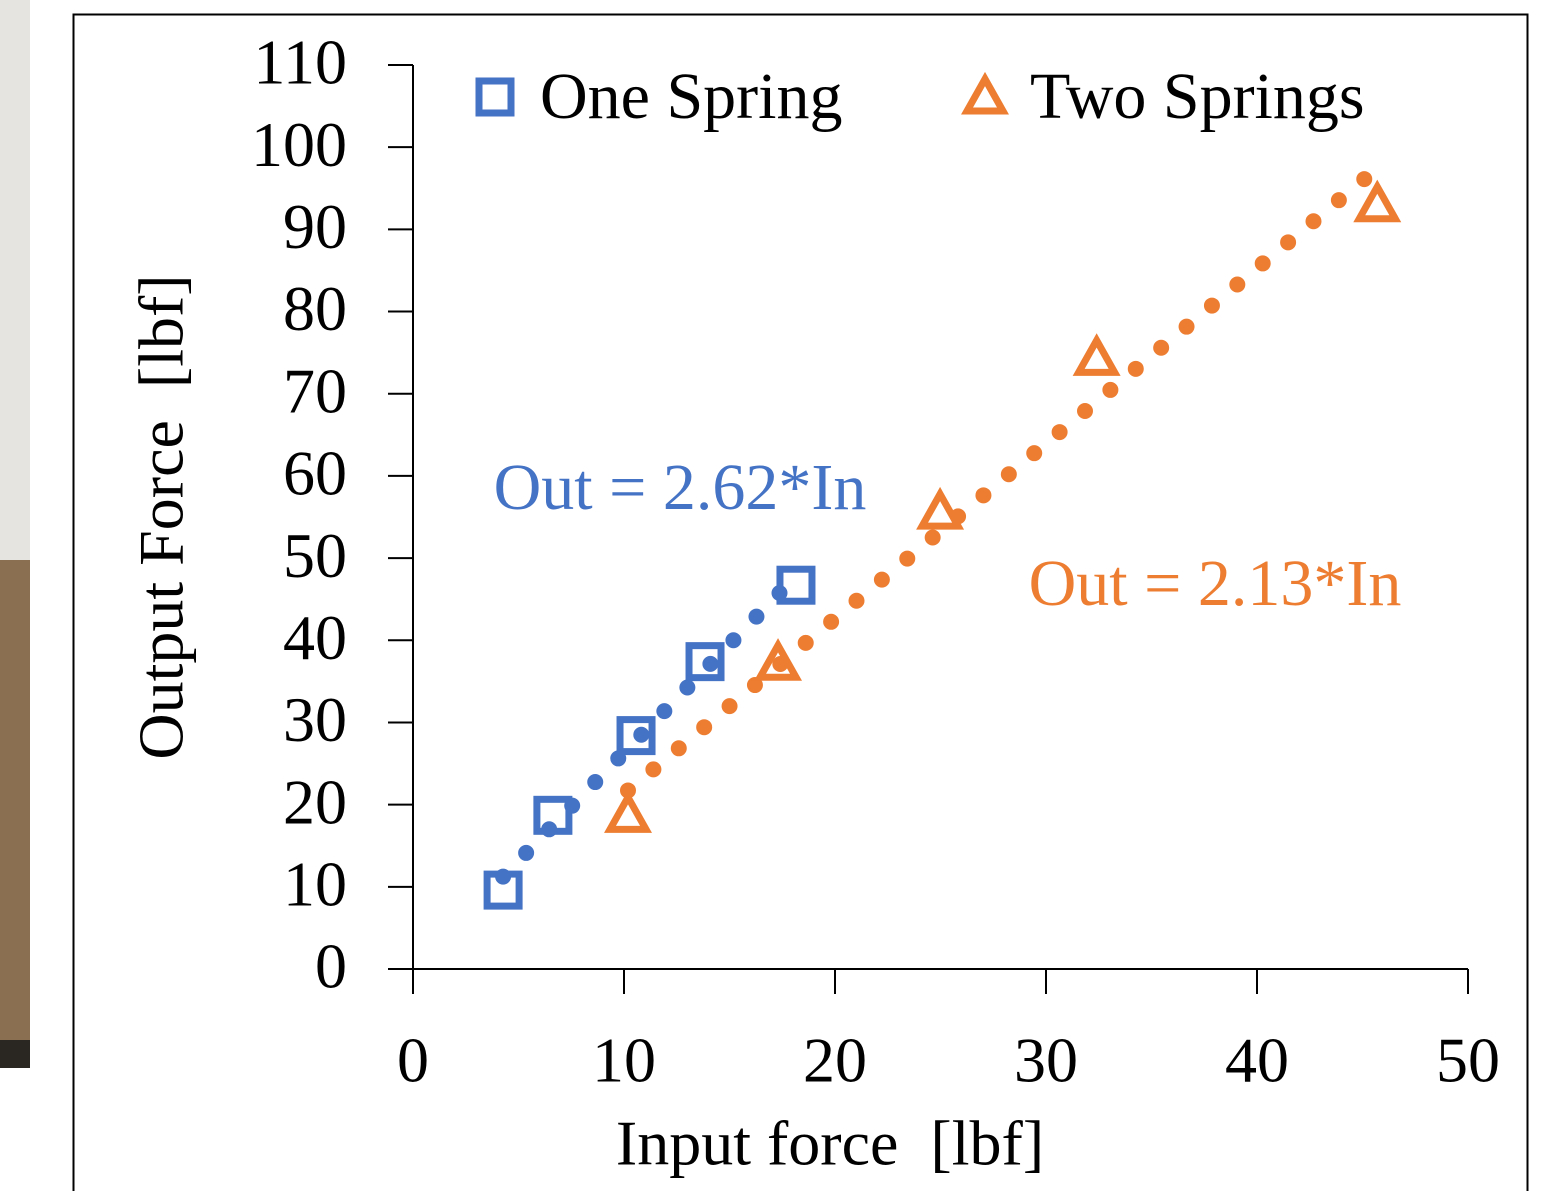 This screenshot has height=1191, width=1542. I want to click on annotation: Out = 2.13*In, so click(1215, 583).